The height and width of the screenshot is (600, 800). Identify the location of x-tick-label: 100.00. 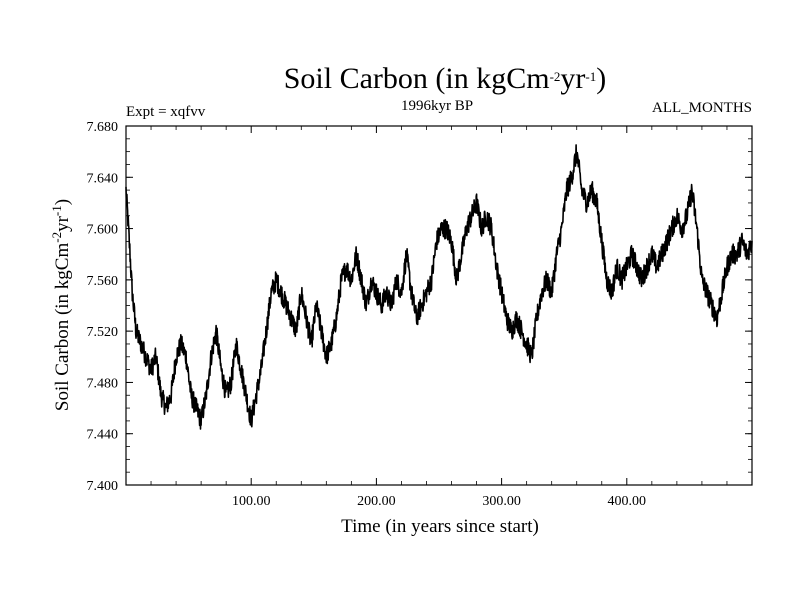
(251, 501).